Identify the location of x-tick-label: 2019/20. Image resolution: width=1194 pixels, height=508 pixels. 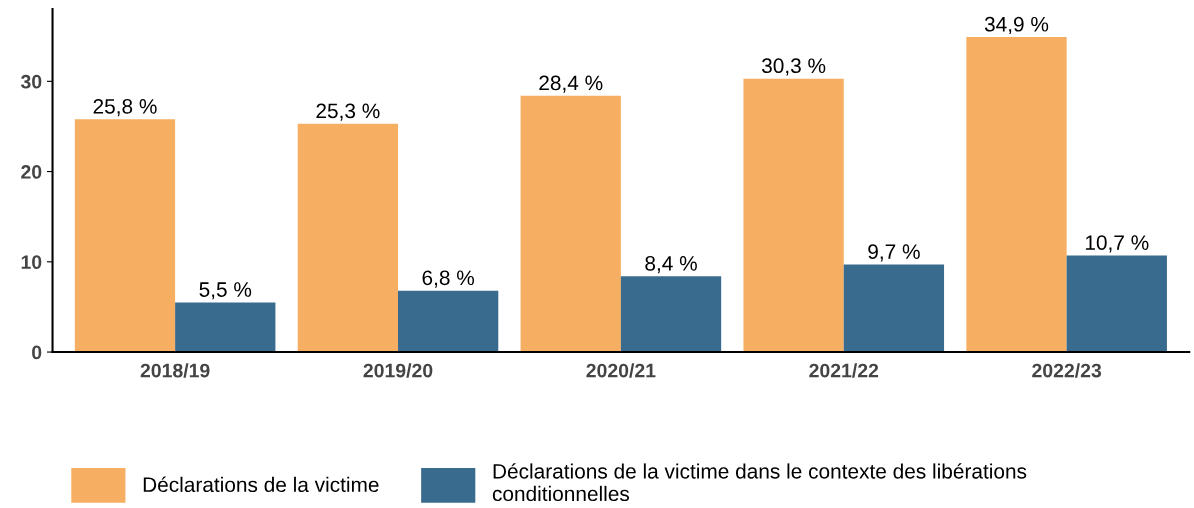
(398, 370).